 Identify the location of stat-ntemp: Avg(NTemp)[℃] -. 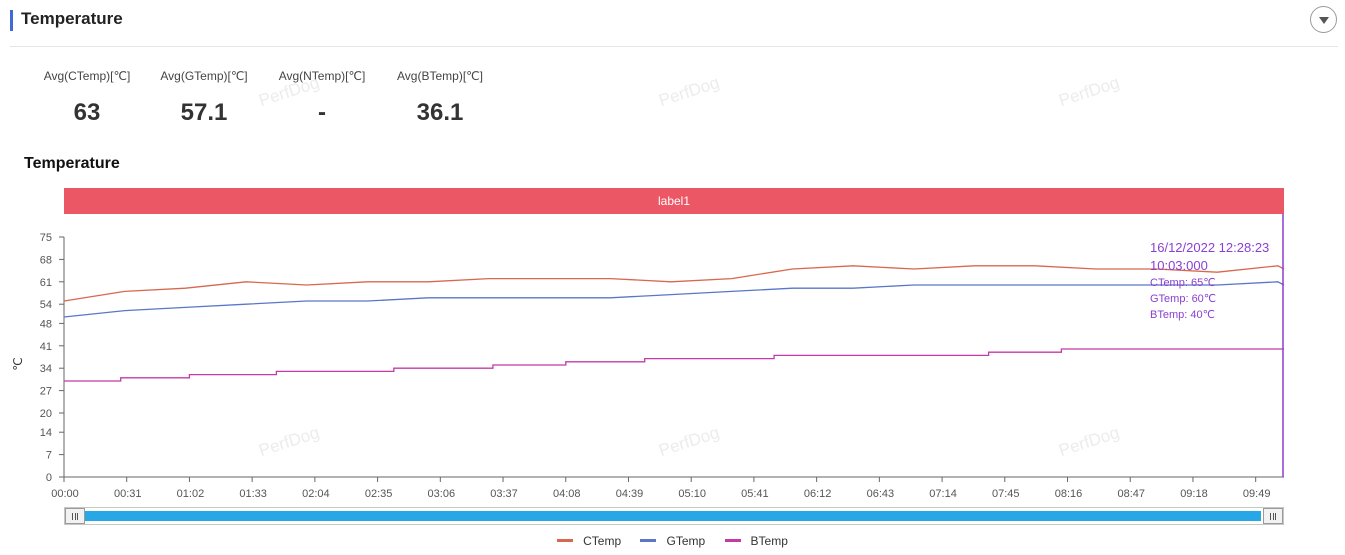
(322, 98).